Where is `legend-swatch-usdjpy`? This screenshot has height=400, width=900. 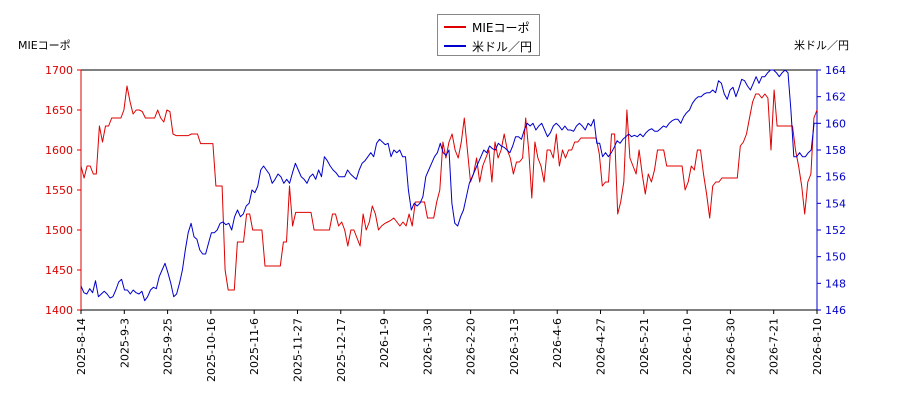 legend-swatch-usdjpy is located at coordinates (455, 46).